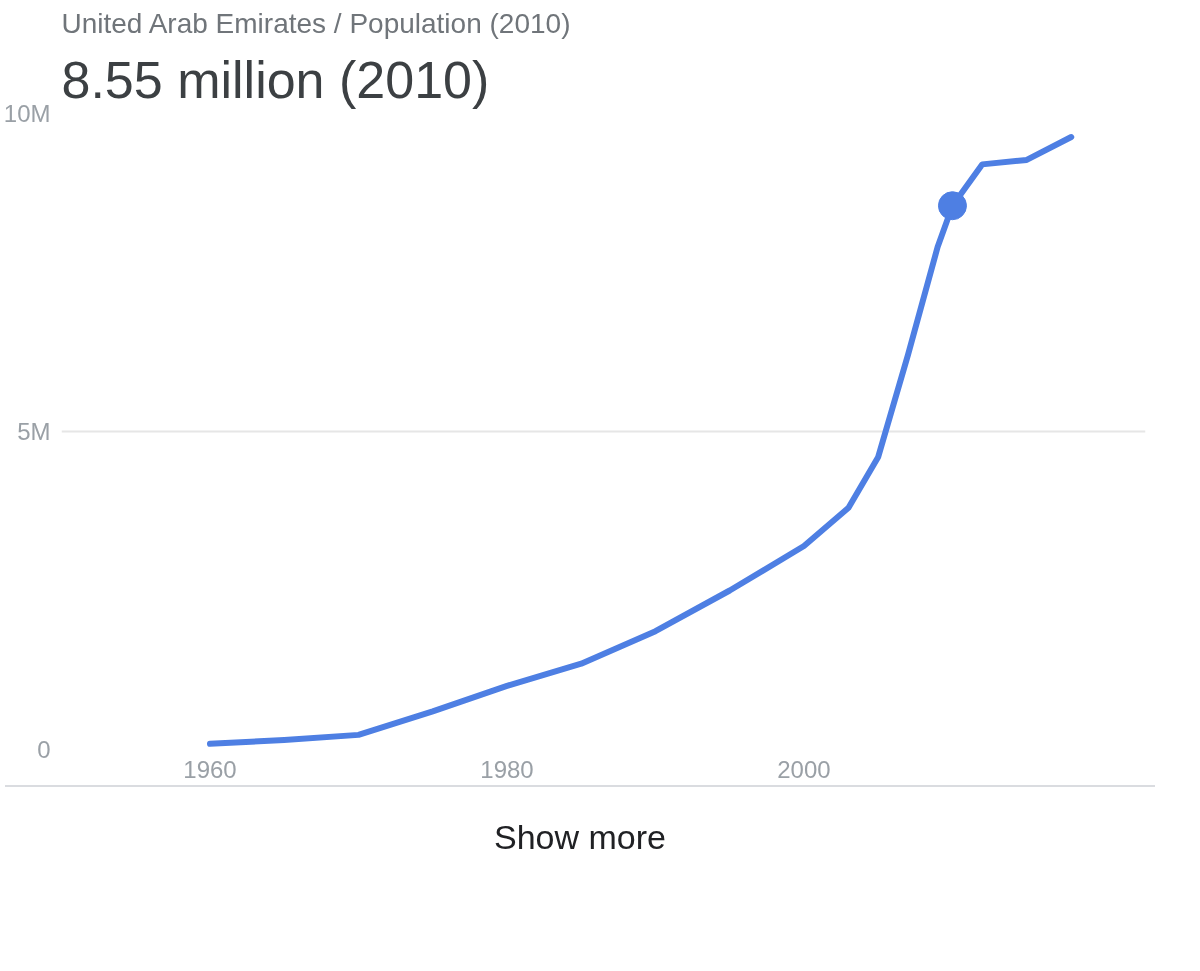  Describe the element at coordinates (507, 769) in the screenshot. I see `x-tick-label: 1980` at that location.